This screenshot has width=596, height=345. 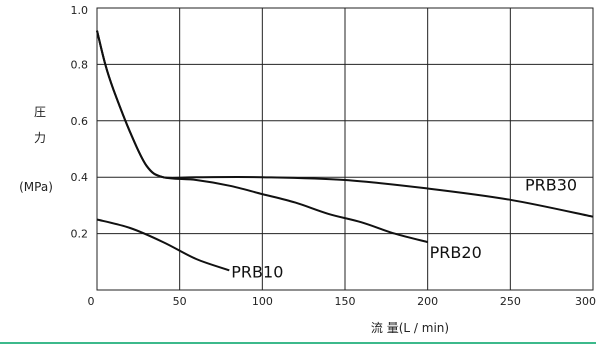 What do you see at coordinates (456, 252) in the screenshot?
I see `series-label-prb20: PRB20` at bounding box center [456, 252].